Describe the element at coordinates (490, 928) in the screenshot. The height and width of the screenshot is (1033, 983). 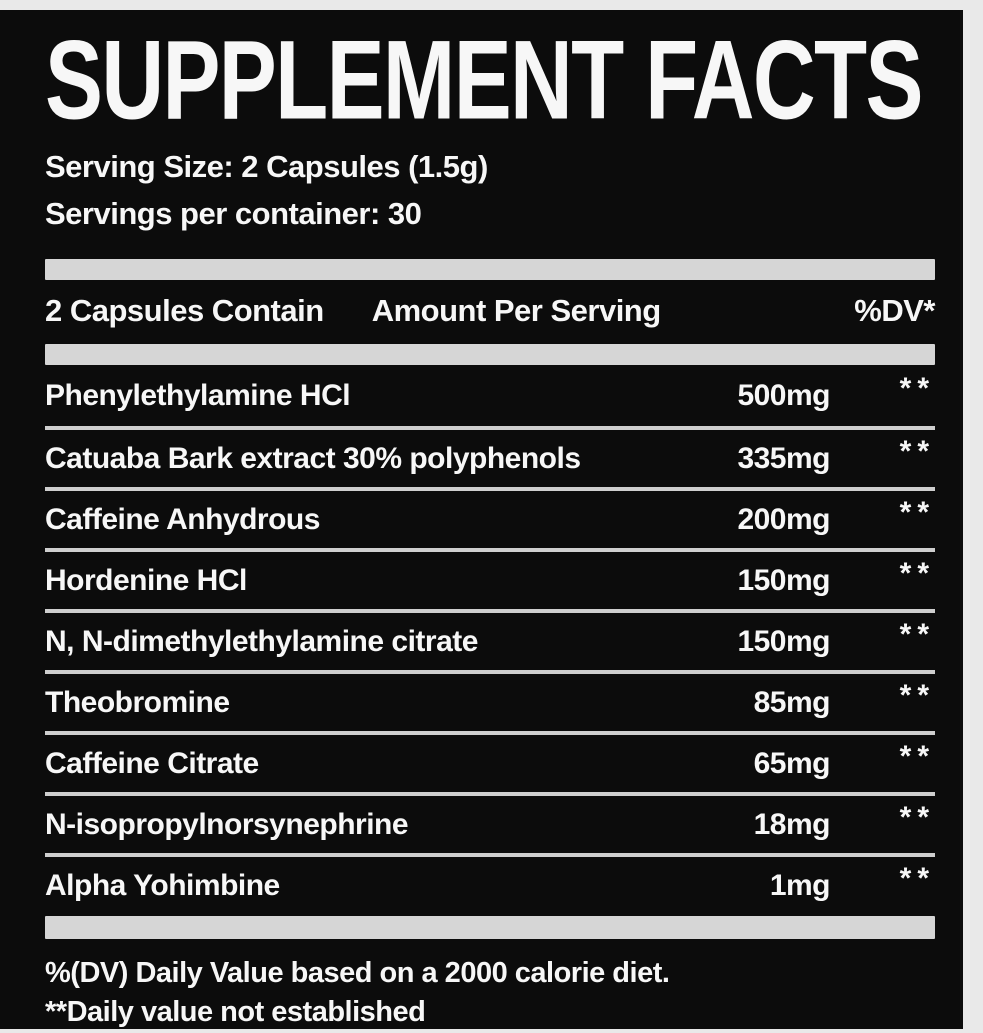
I see `footer-bar` at that location.